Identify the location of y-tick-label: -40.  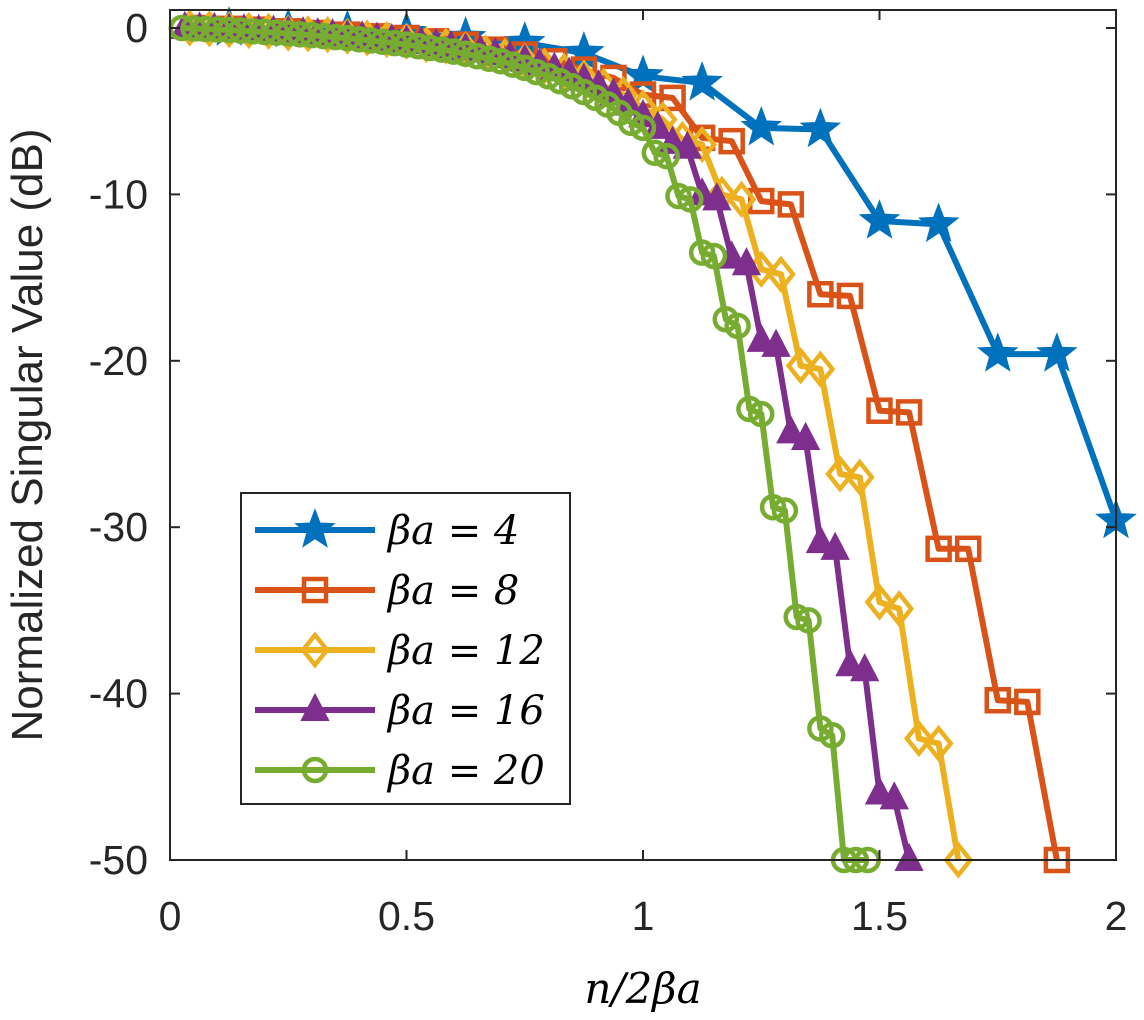
(118, 694).